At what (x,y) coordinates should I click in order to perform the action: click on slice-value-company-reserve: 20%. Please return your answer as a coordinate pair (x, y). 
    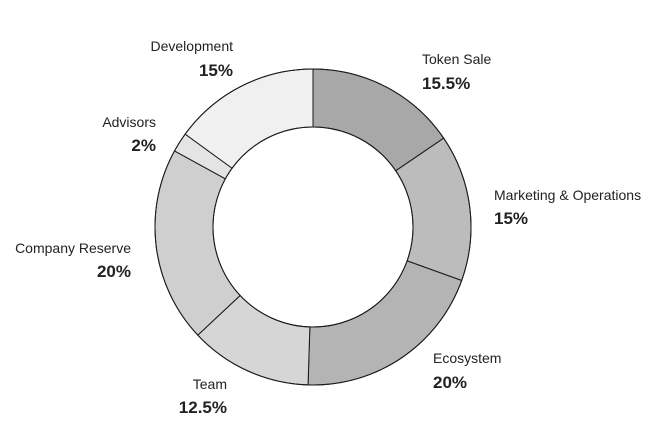
    Looking at the image, I should click on (114, 271).